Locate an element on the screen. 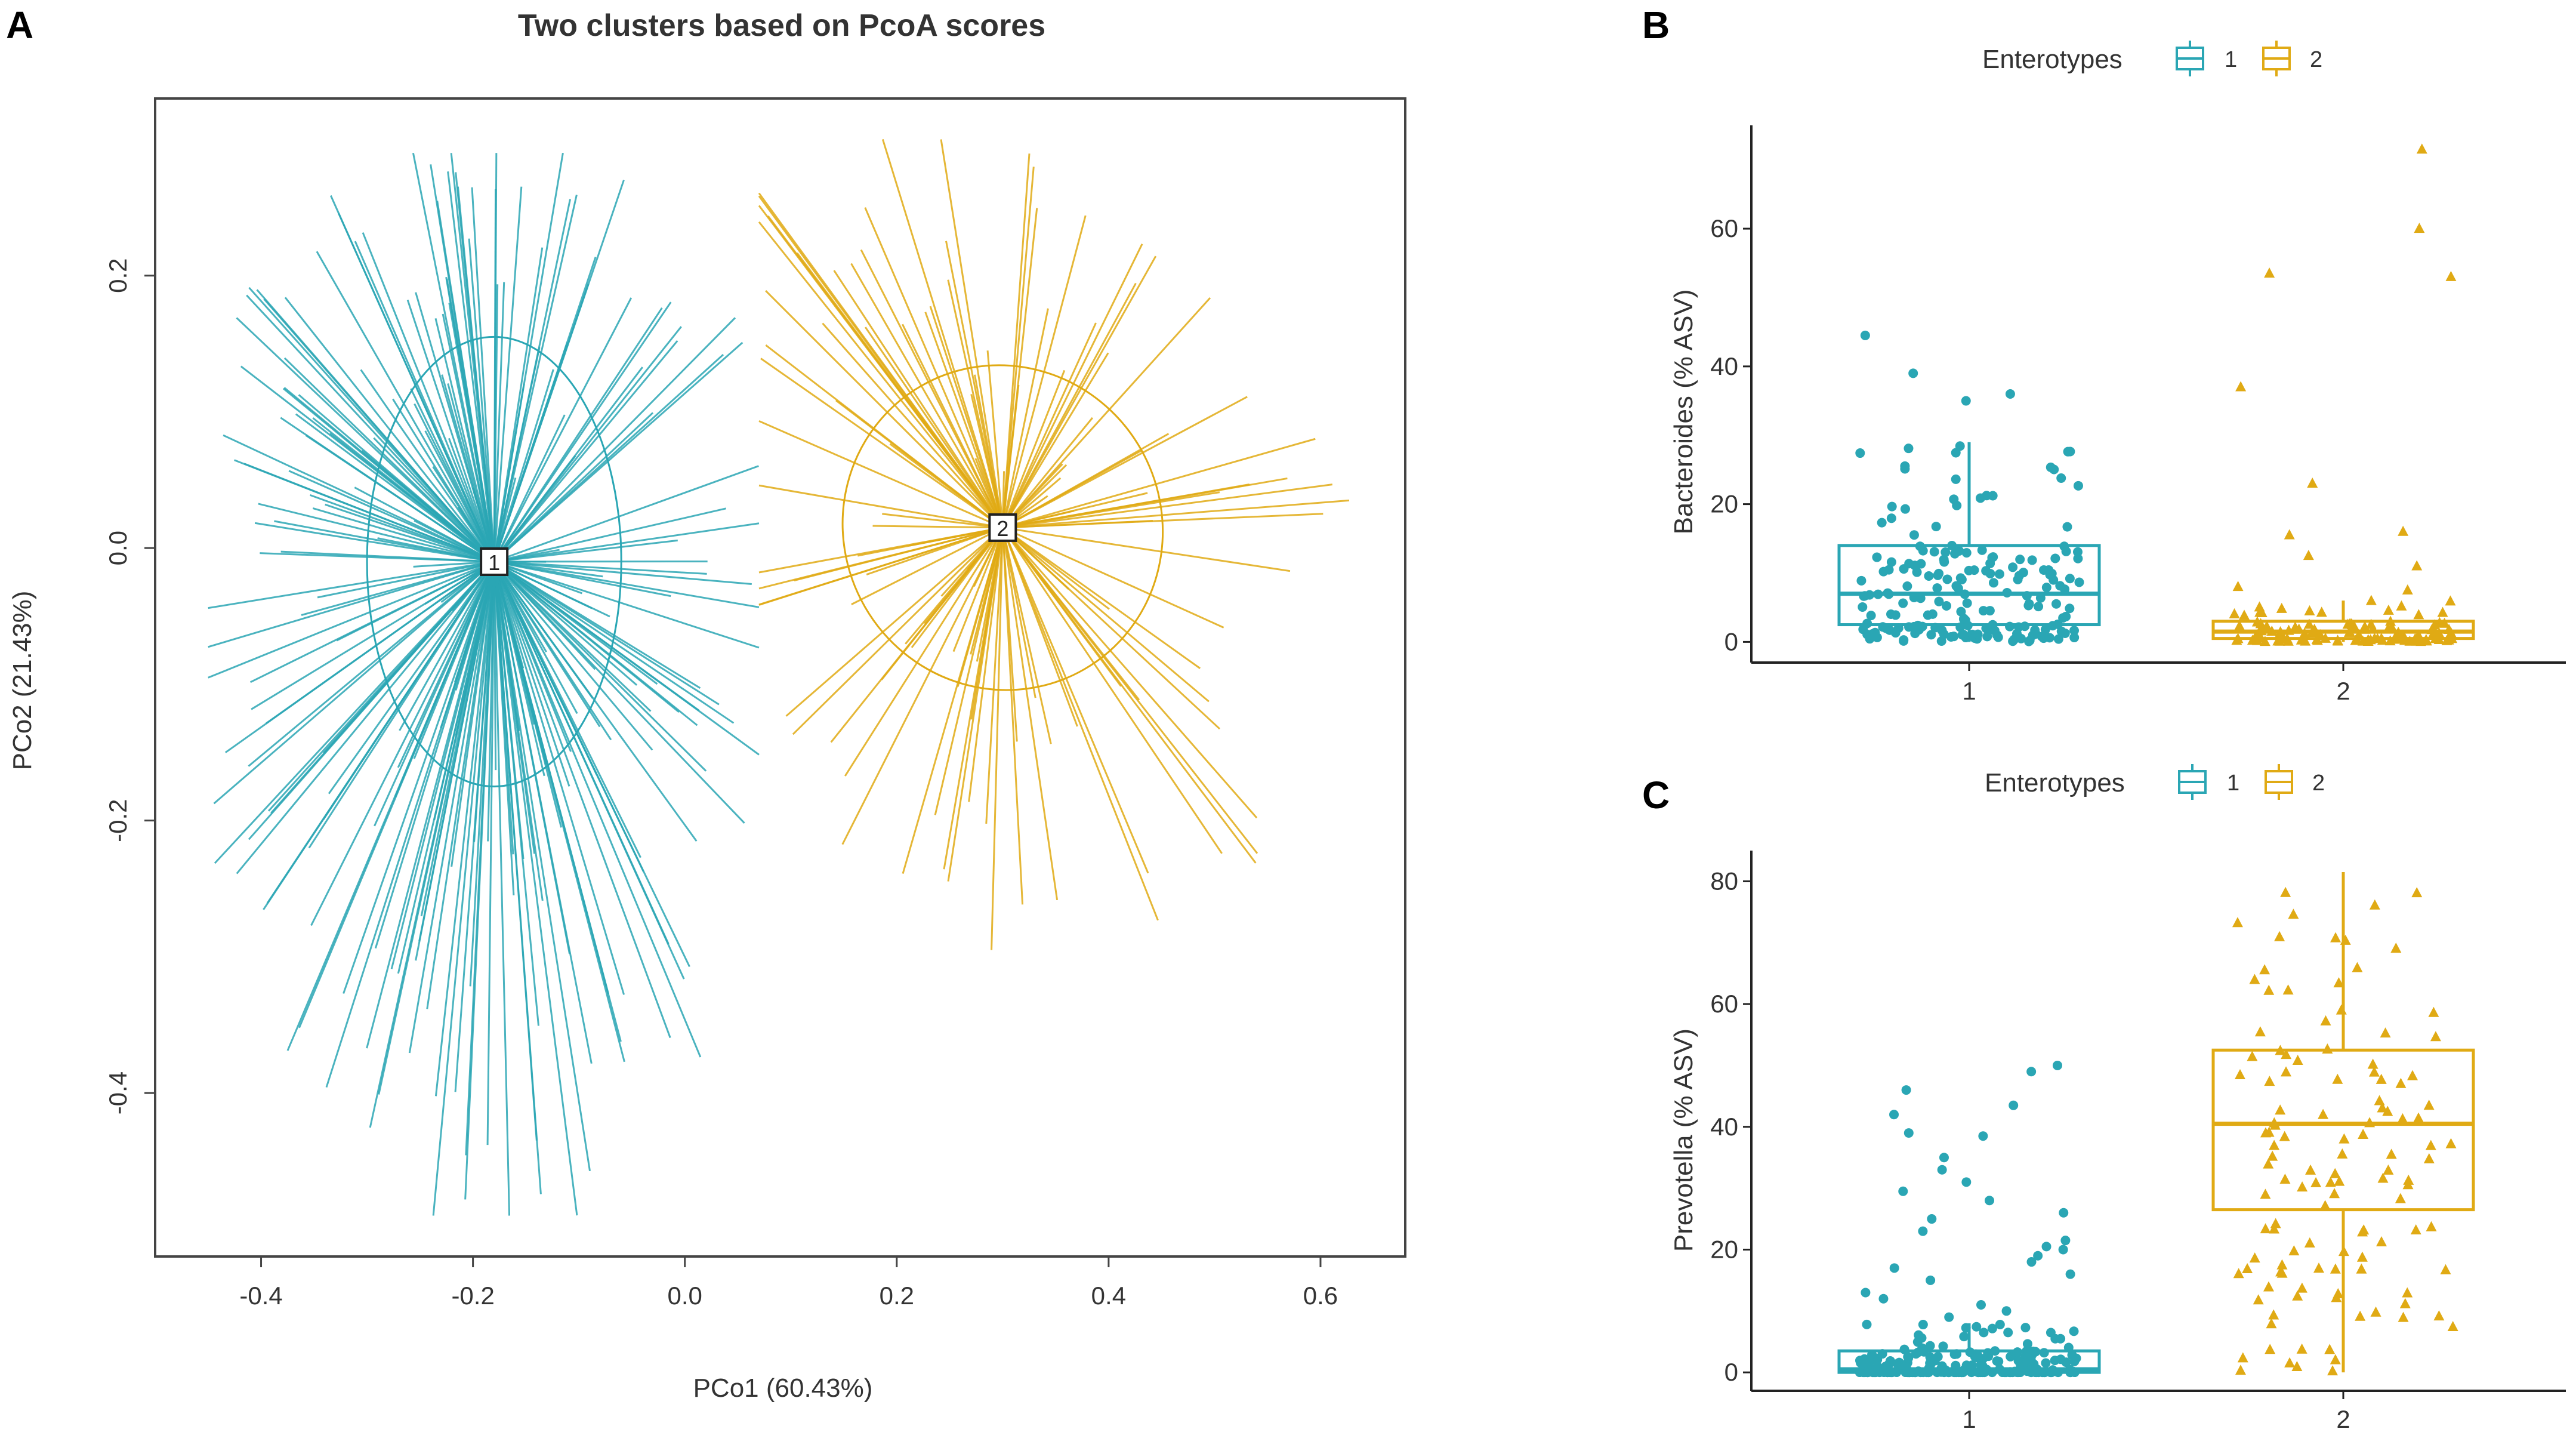 This screenshot has width=2576, height=1429. panel-b-y-label: Bacteroides (% ASV) is located at coordinates (1684, 412).